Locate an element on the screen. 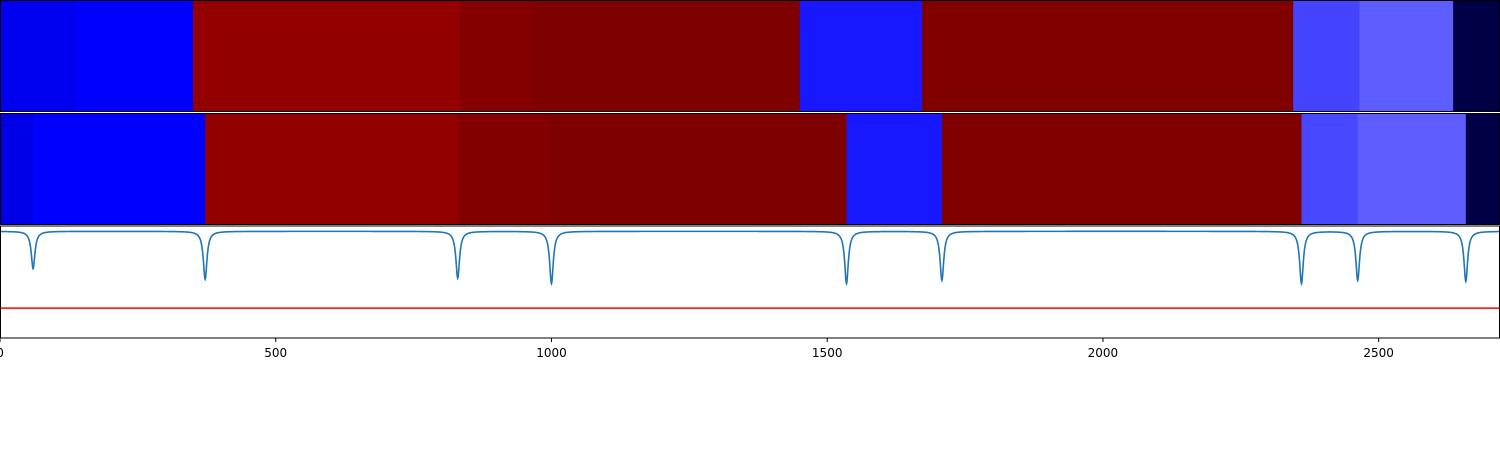  x-axis: 0 500 1000 1500 2000 2500 is located at coordinates (697, 349).